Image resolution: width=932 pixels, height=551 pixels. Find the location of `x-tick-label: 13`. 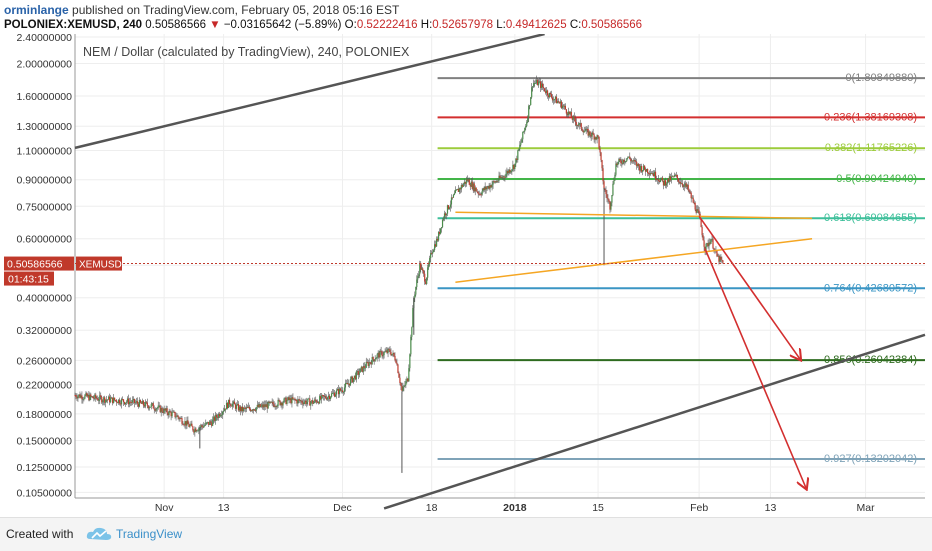

x-tick-label: 13 is located at coordinates (224, 508).